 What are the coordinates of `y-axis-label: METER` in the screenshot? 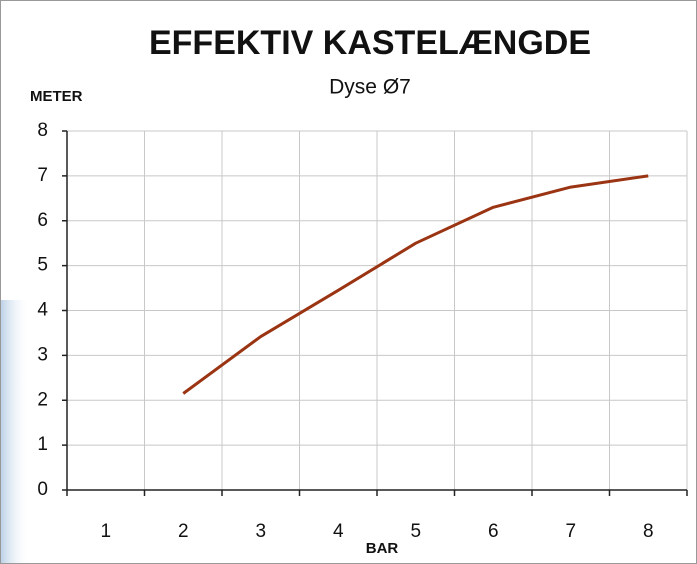 It's located at (56, 96).